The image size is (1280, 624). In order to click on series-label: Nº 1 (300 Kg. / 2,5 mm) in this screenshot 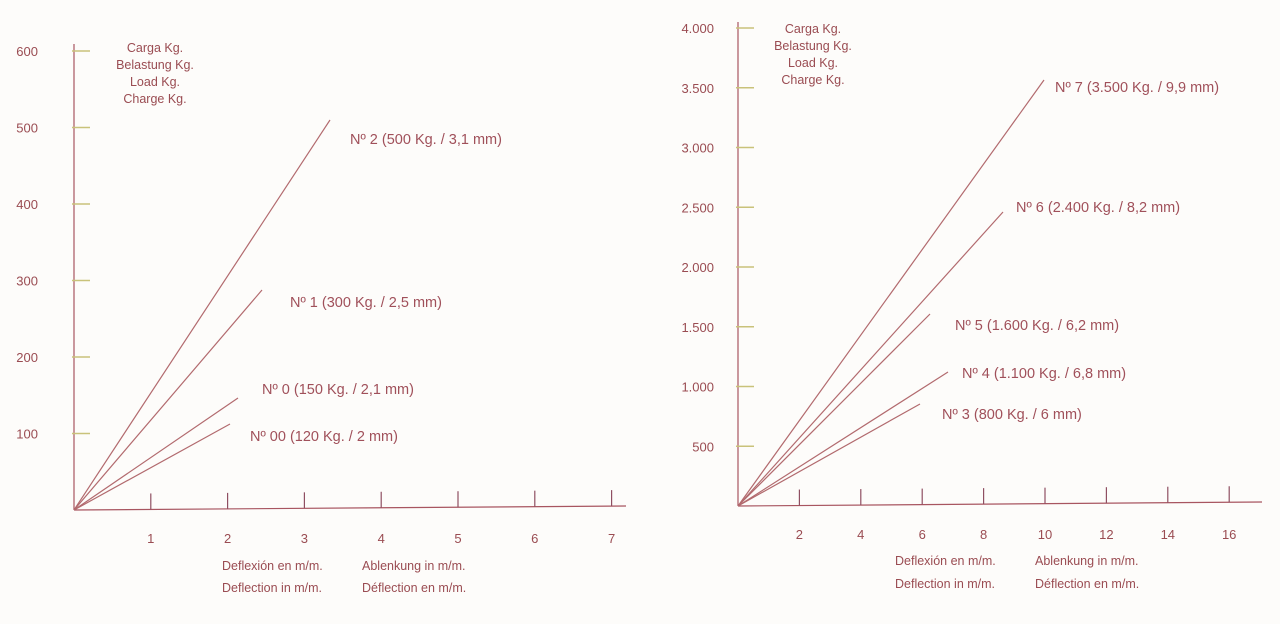, I will do `click(366, 303)`.